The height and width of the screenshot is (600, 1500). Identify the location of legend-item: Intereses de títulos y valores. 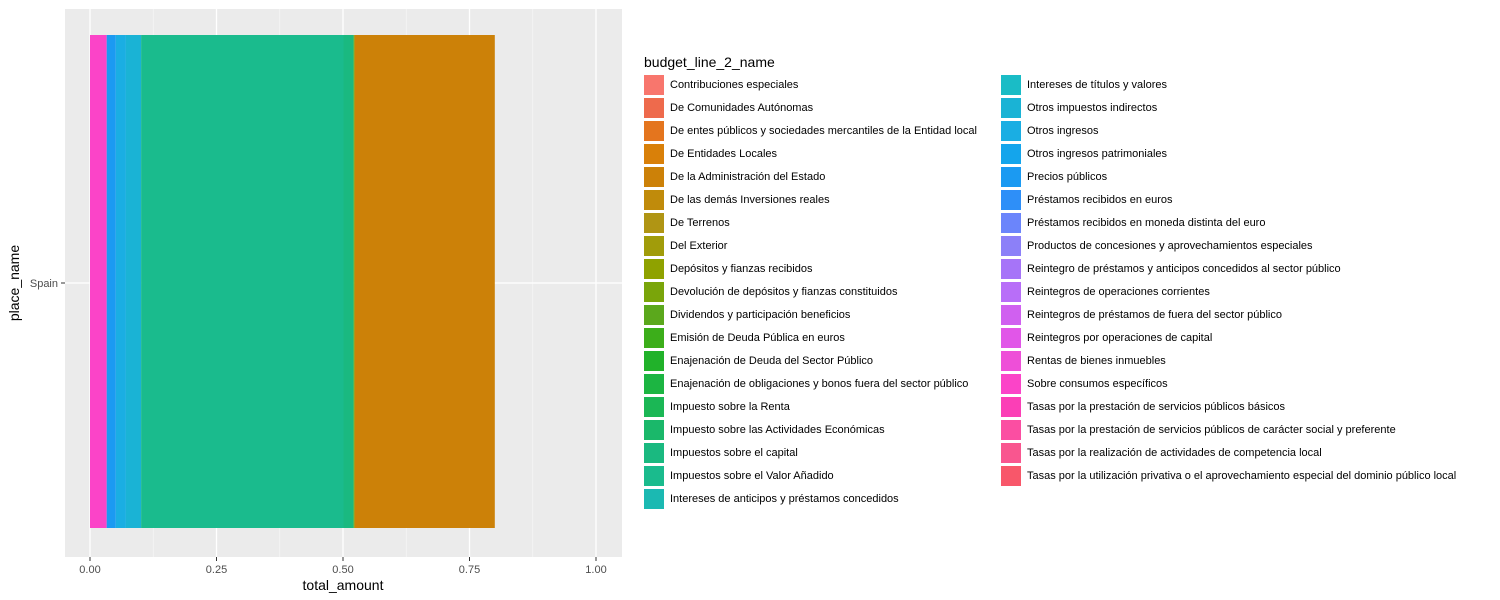
(1228, 84).